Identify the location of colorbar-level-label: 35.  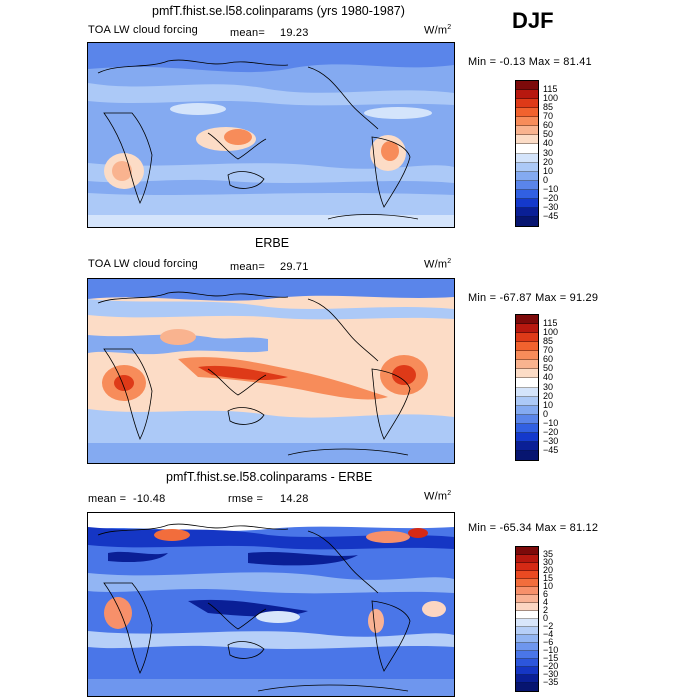
(548, 554).